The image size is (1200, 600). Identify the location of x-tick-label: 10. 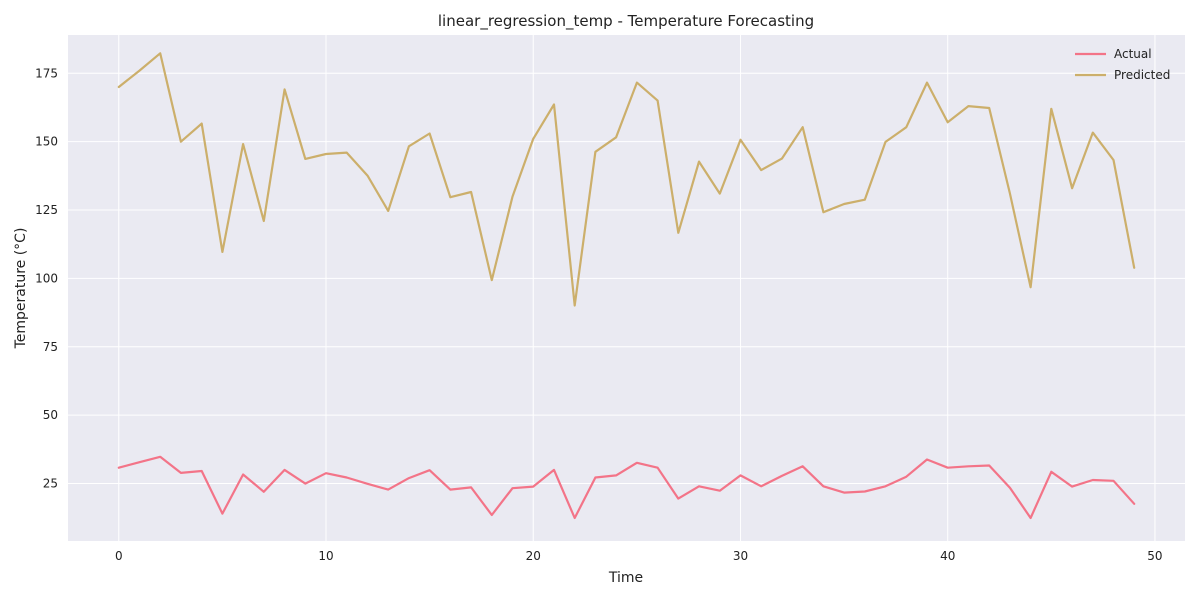
(325, 556).